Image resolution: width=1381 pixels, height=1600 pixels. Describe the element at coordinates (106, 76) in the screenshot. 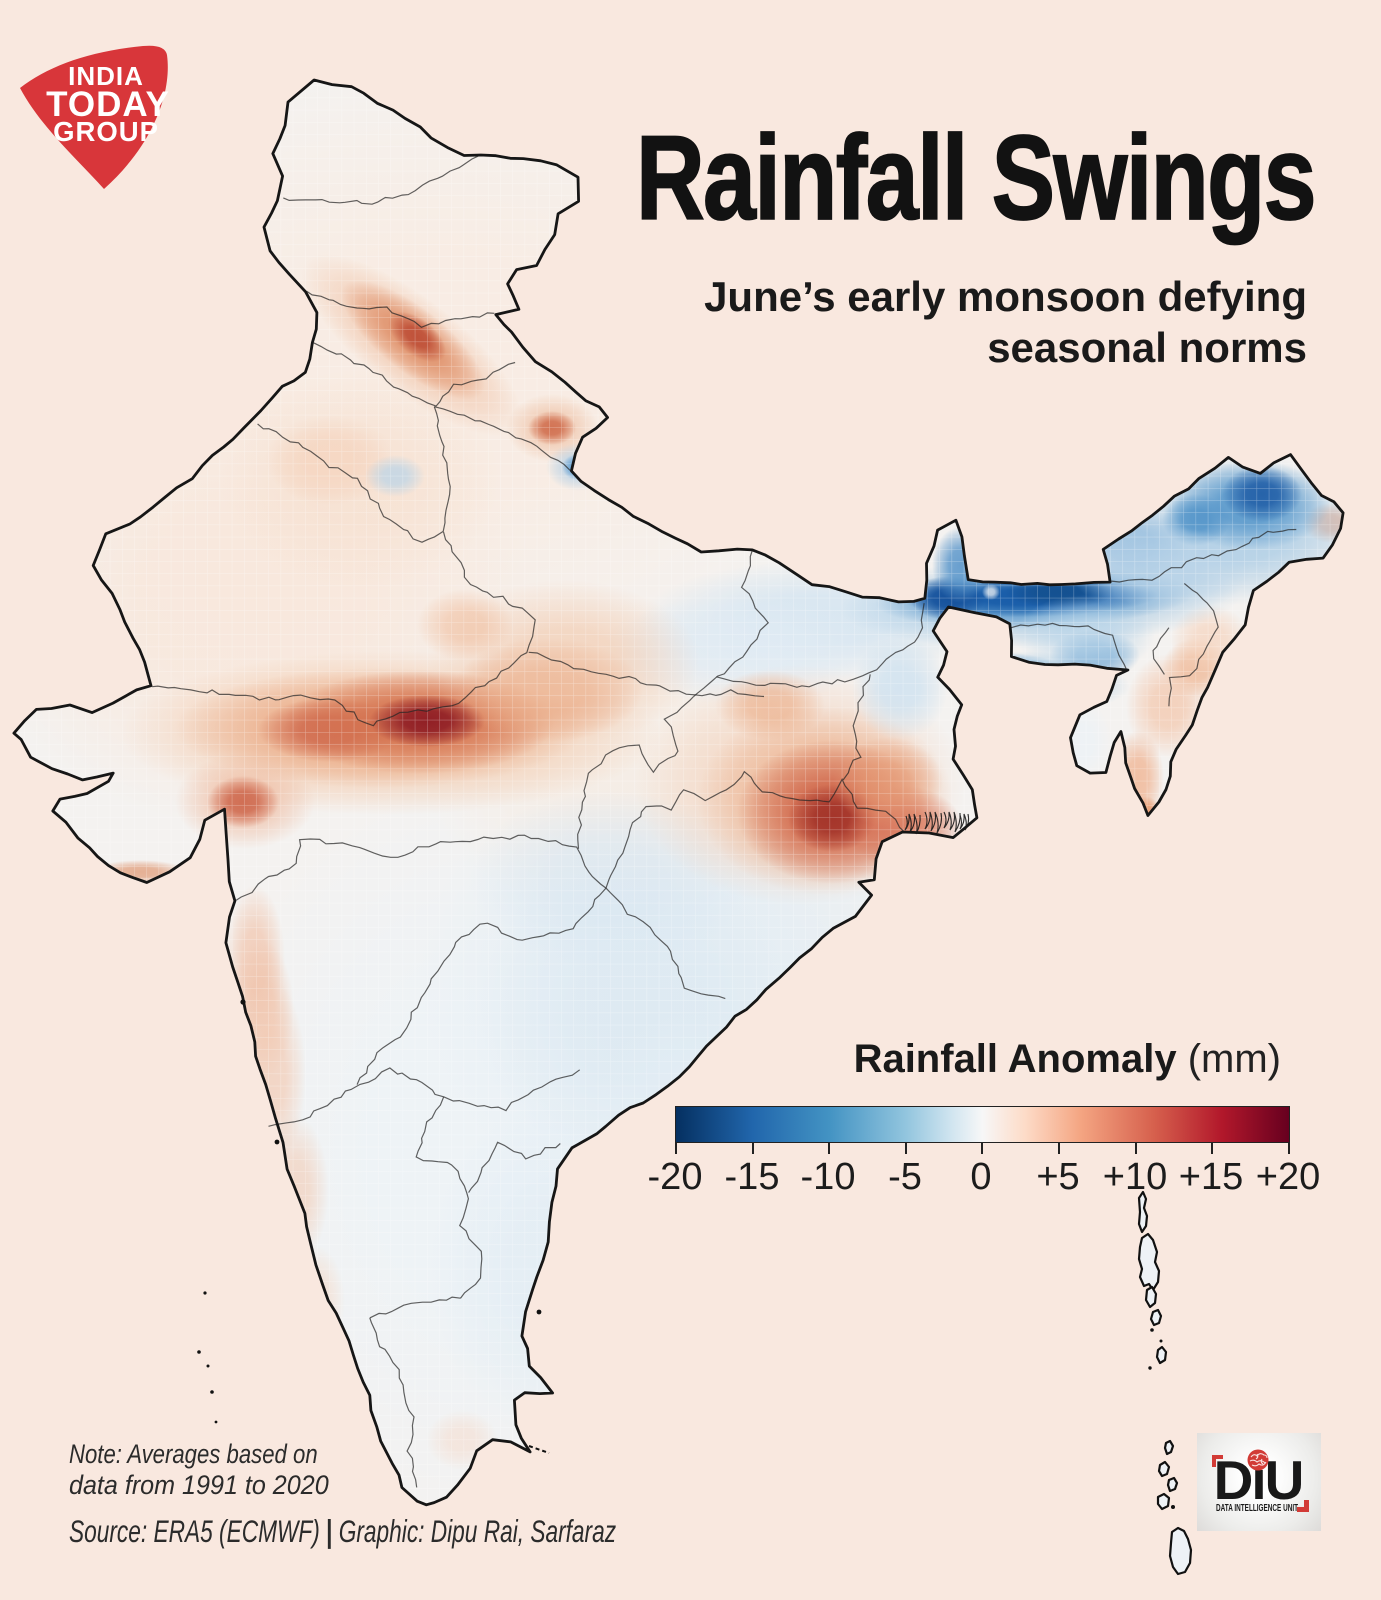

I see `svg-text: INDIA` at that location.